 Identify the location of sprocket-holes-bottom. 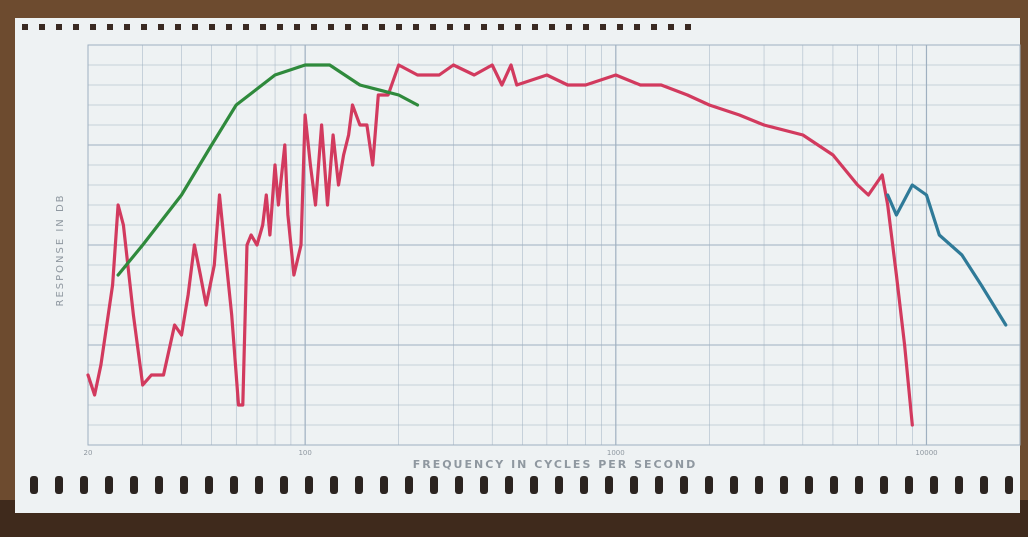
(521, 485).